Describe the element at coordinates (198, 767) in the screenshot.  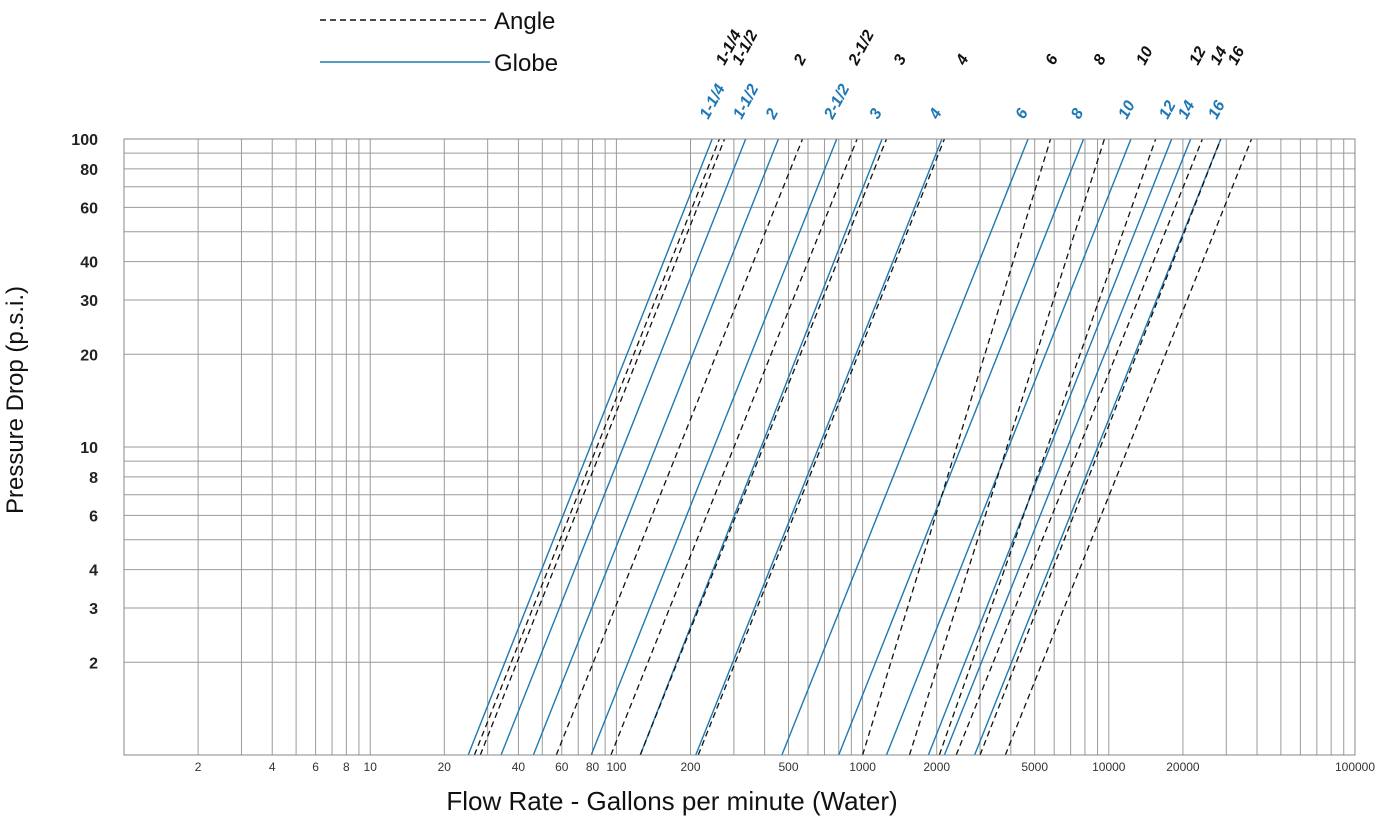
I see `x-tick-label: 2` at that location.